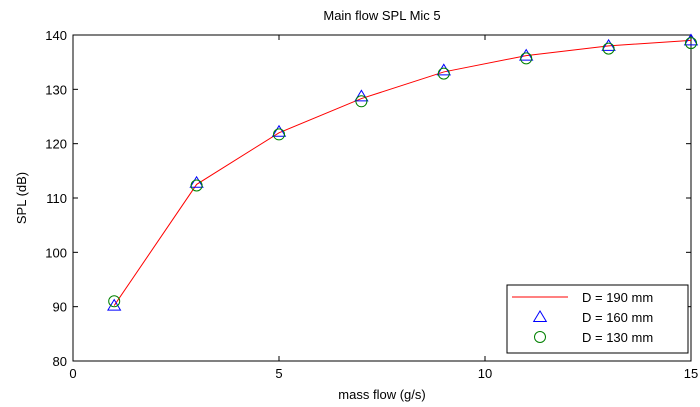  I want to click on x-tick-label: 0, so click(72, 373).